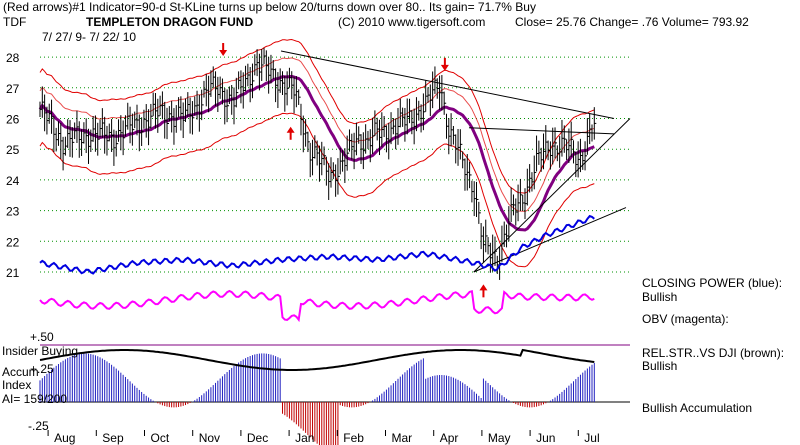 This screenshot has height=445, width=800. I want to click on closing-power-line, so click(317, 244).